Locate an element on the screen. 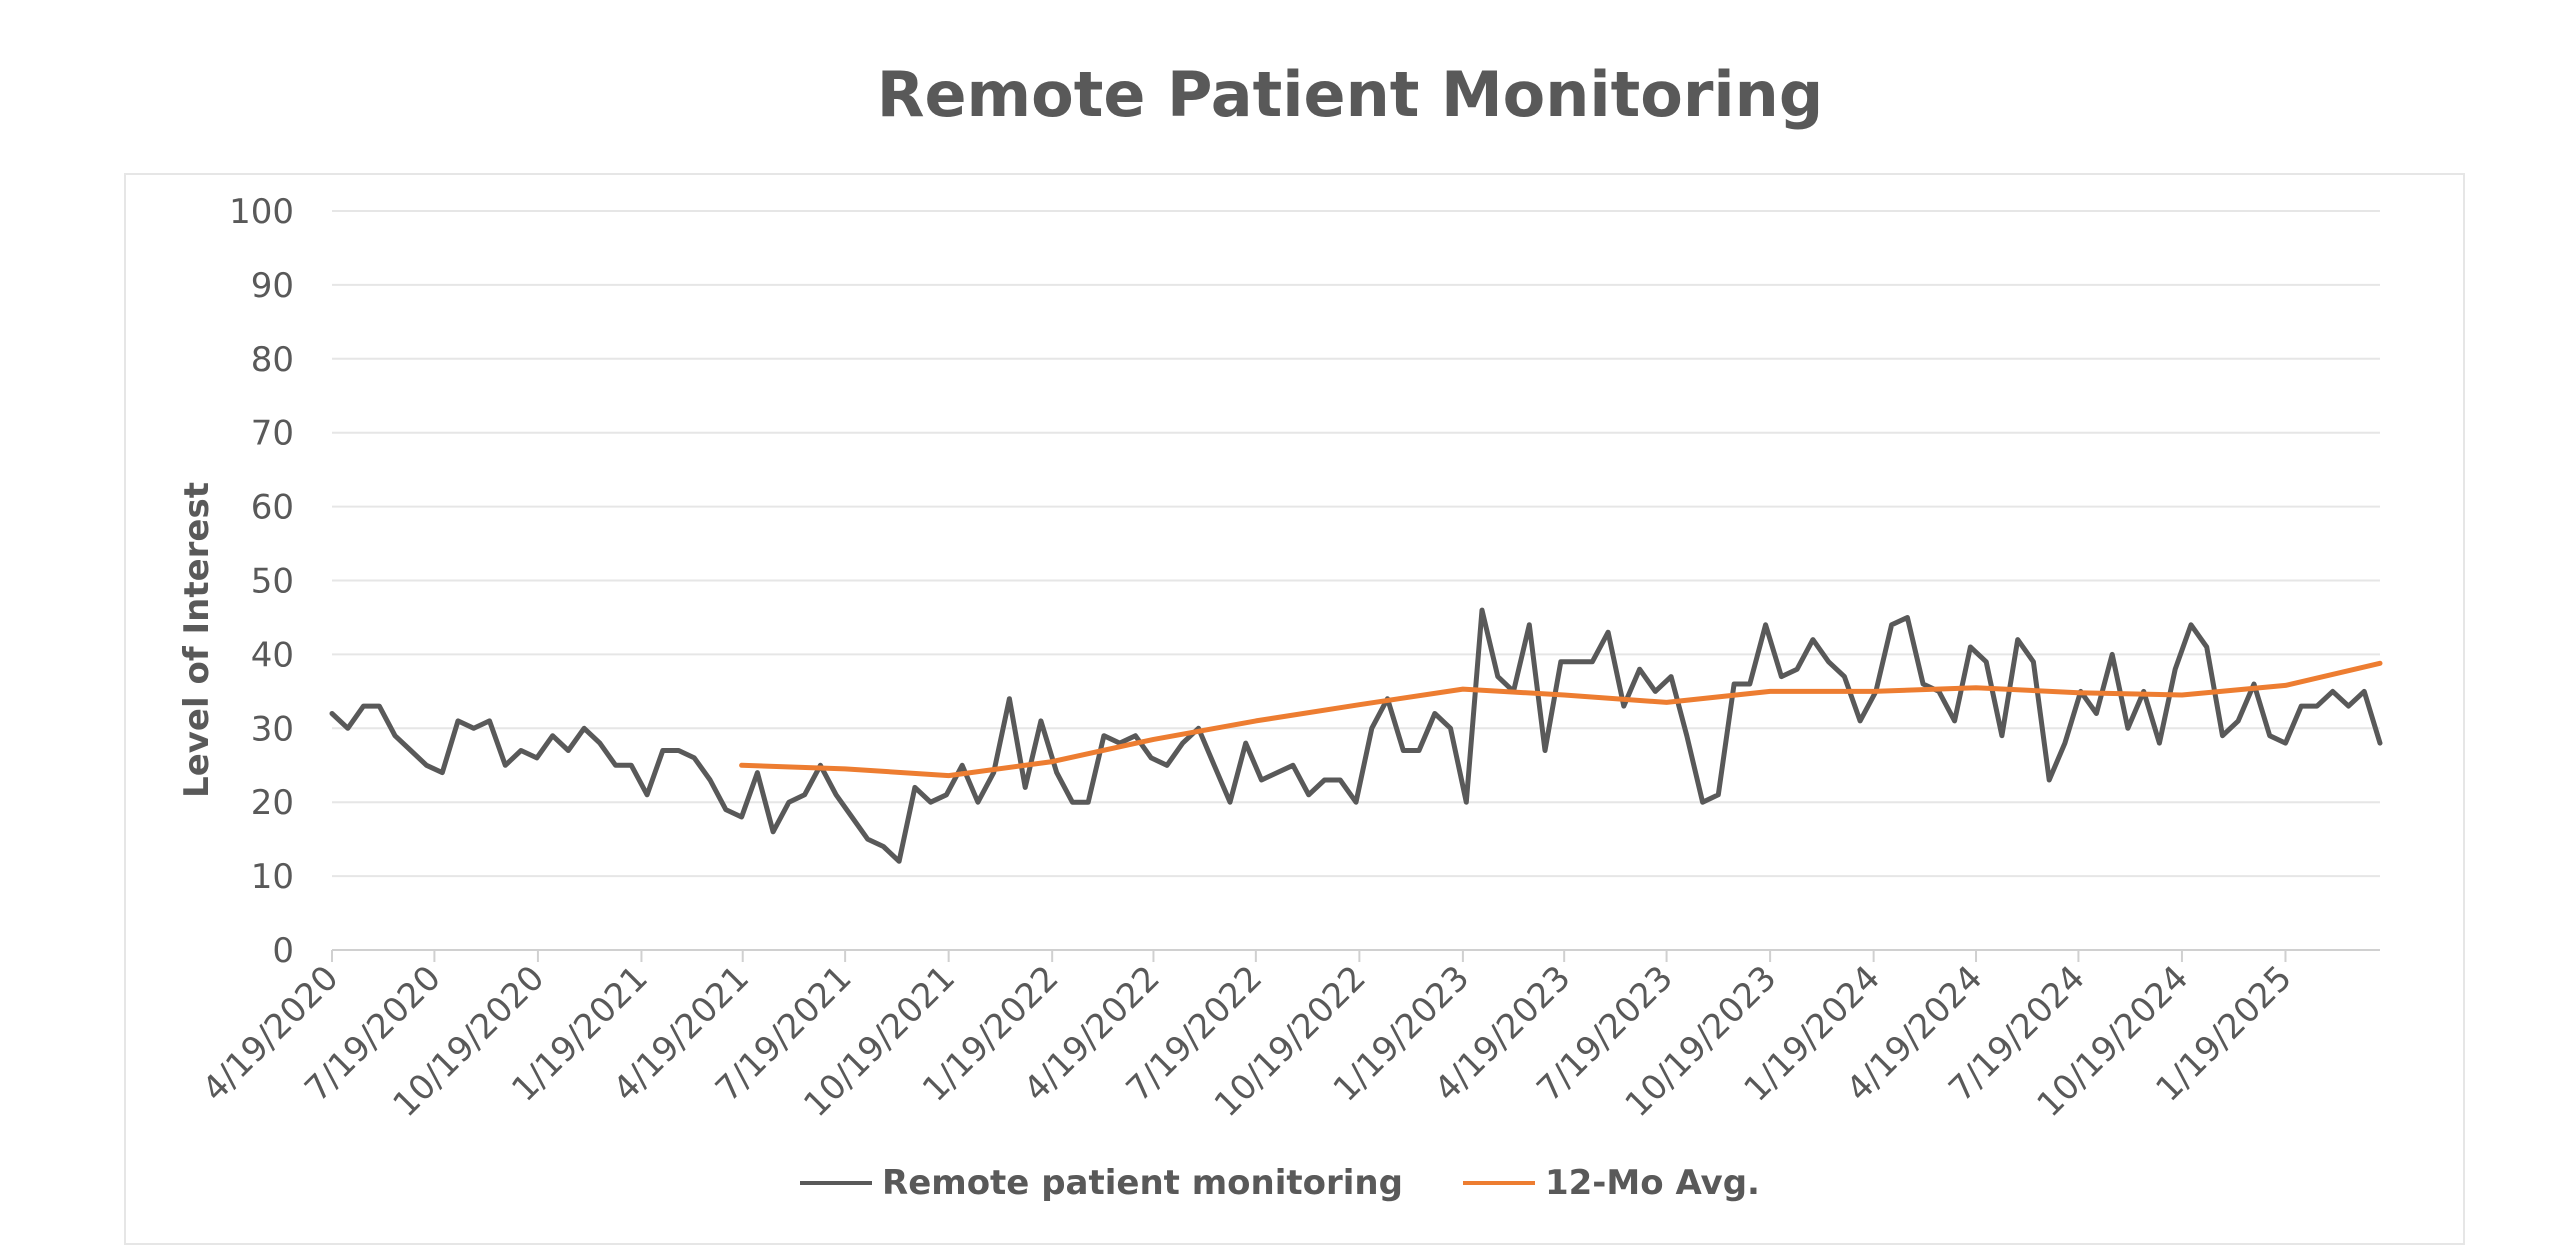 The image size is (2560, 1260). y-tick-label: 80 is located at coordinates (272, 360).